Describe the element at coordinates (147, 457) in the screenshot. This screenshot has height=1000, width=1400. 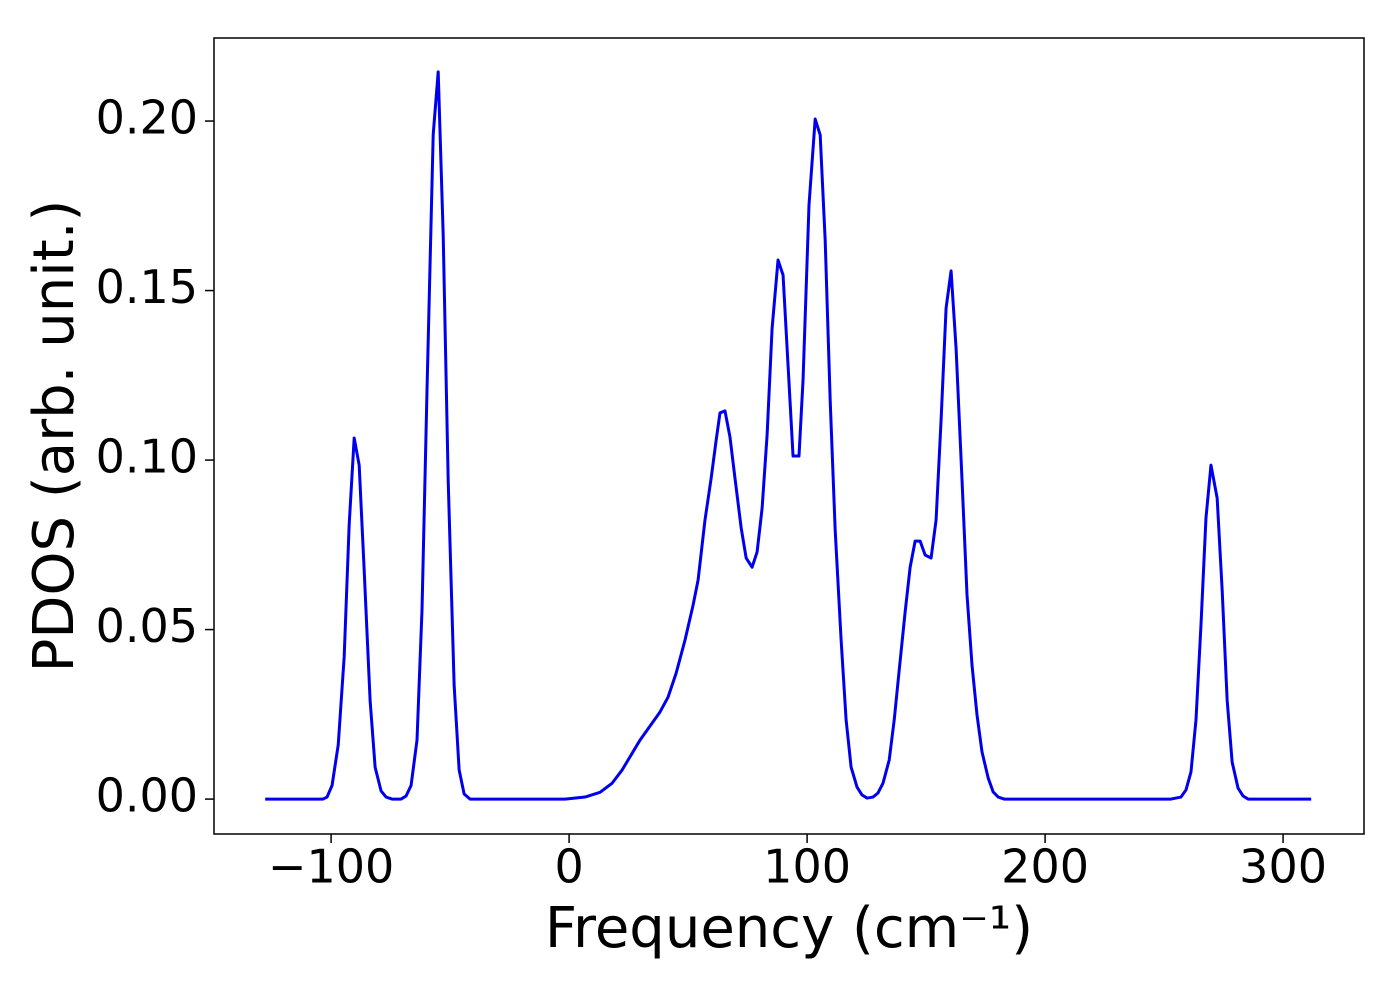
I see `y-tick-label: 0.10` at that location.